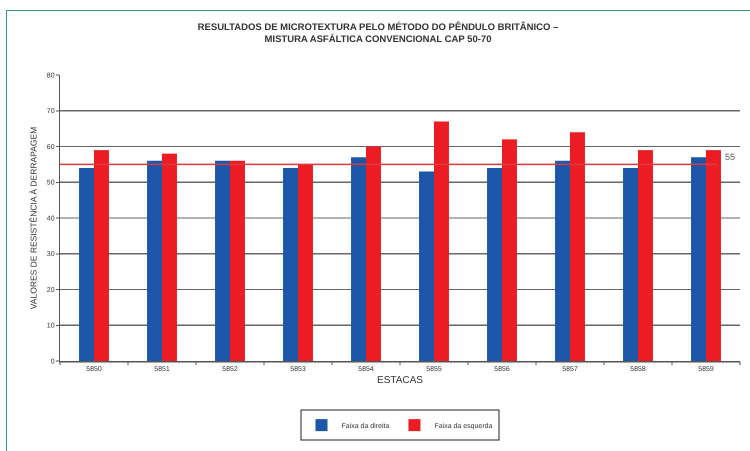 The image size is (750, 451). I want to click on ref-line-label: 55, so click(730, 157).